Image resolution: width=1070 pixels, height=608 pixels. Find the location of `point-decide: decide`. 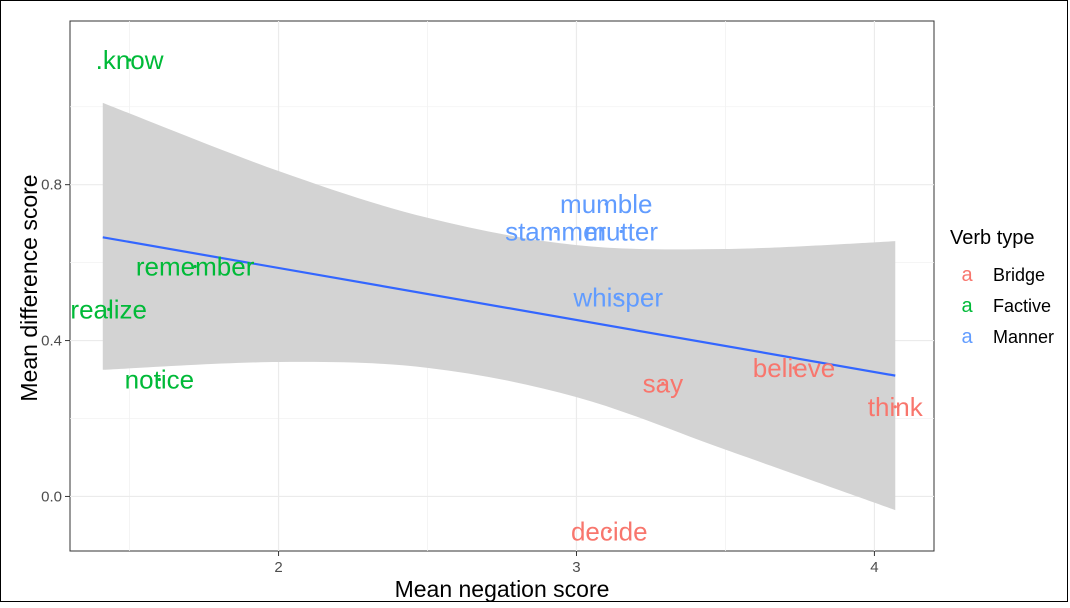

point-decide: decide is located at coordinates (609, 532).